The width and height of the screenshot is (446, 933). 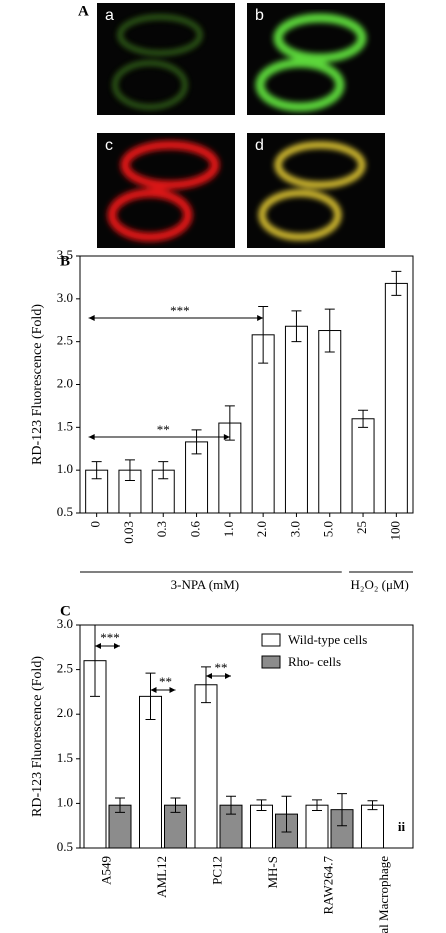 What do you see at coordinates (65, 261) in the screenshot?
I see `panel-label: B` at bounding box center [65, 261].